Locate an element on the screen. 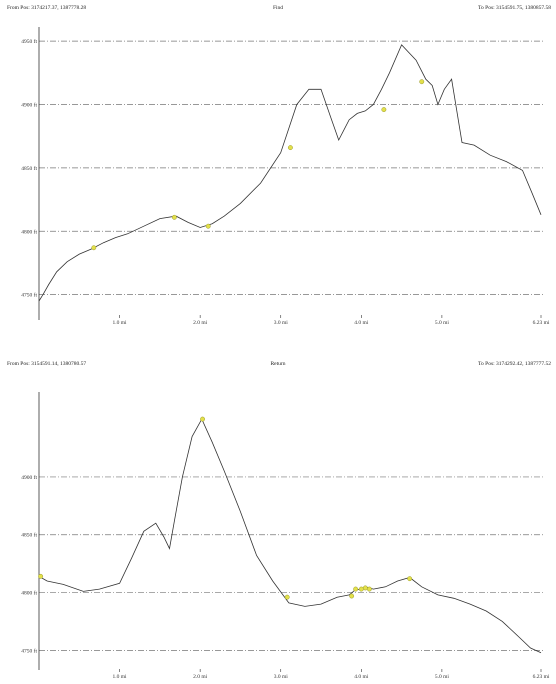 This screenshot has width=556, height=684. from-position-label: From Pos: 3174217.37, 1387778.28 is located at coordinates (47, 8).